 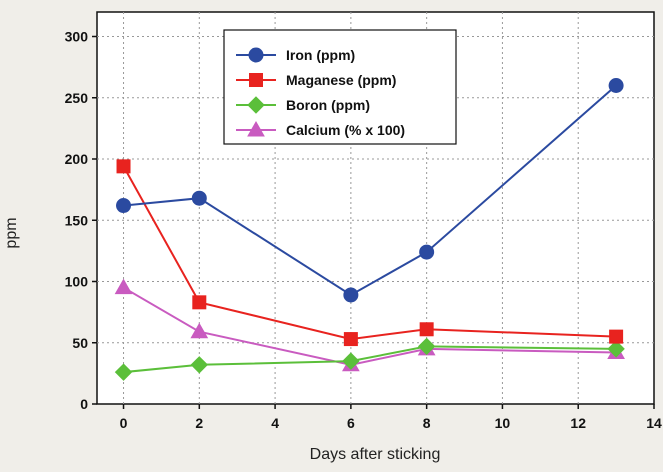 What do you see at coordinates (320, 55) in the screenshot?
I see `legend-label: Iron (ppm)` at bounding box center [320, 55].